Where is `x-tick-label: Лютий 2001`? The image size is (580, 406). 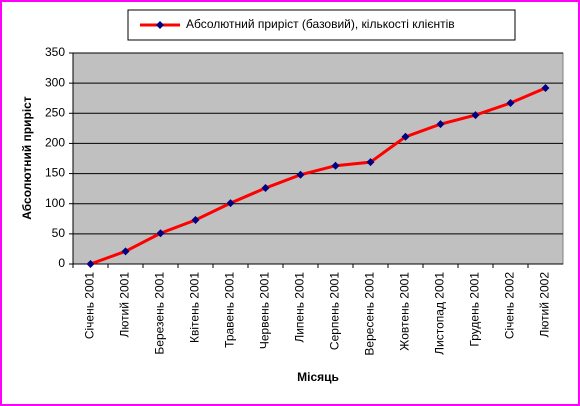
x-tick-label: Лютий 2001 is located at coordinates (125, 305).